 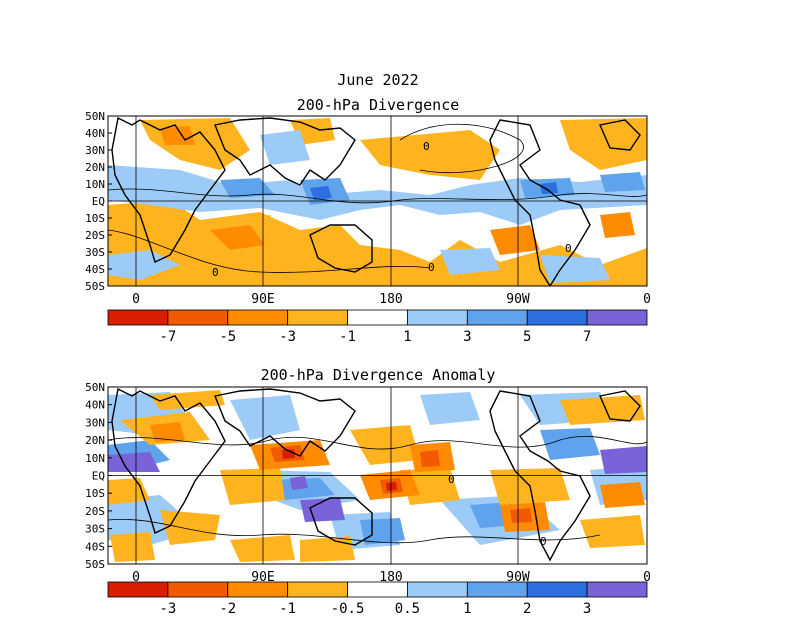 What do you see at coordinates (227, 609) in the screenshot?
I see `colorbar-label: -2` at bounding box center [227, 609].